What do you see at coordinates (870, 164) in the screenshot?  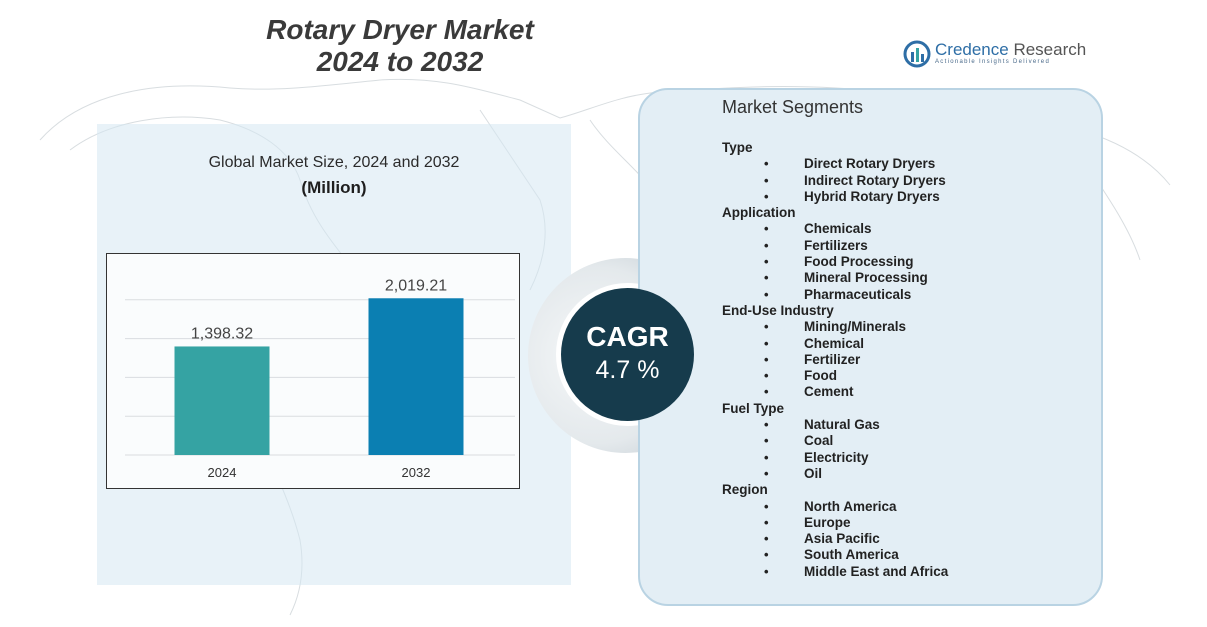 I see `segment-item-label: Direct Rotary Dryers` at bounding box center [870, 164].